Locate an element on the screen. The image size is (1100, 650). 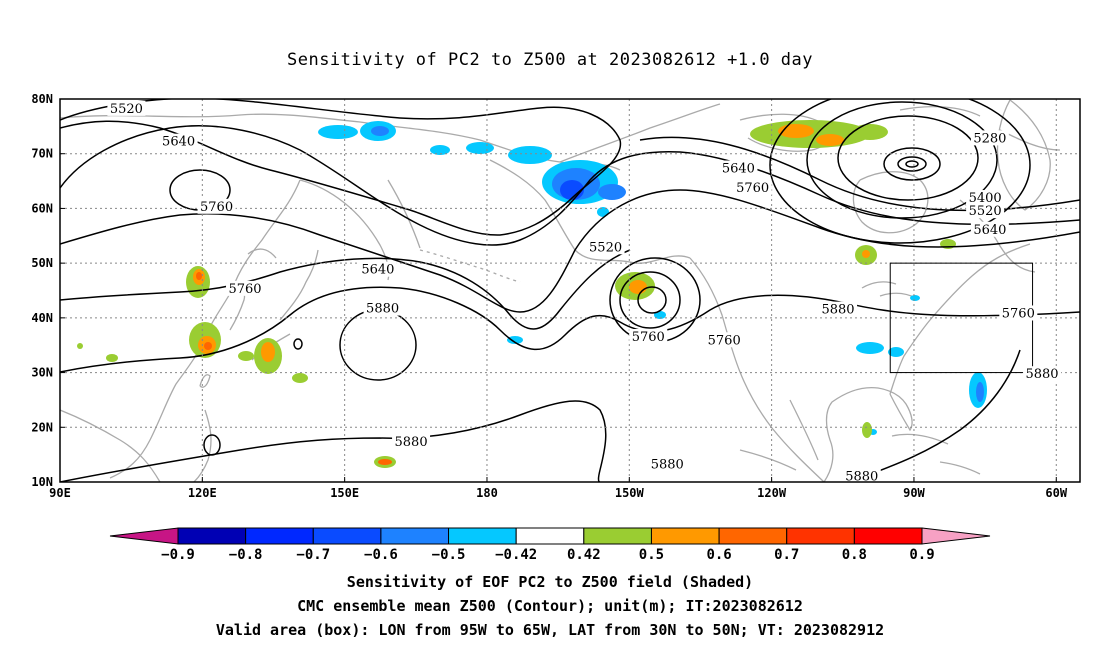
lat-tick-label: 10N is located at coordinates (42, 482).